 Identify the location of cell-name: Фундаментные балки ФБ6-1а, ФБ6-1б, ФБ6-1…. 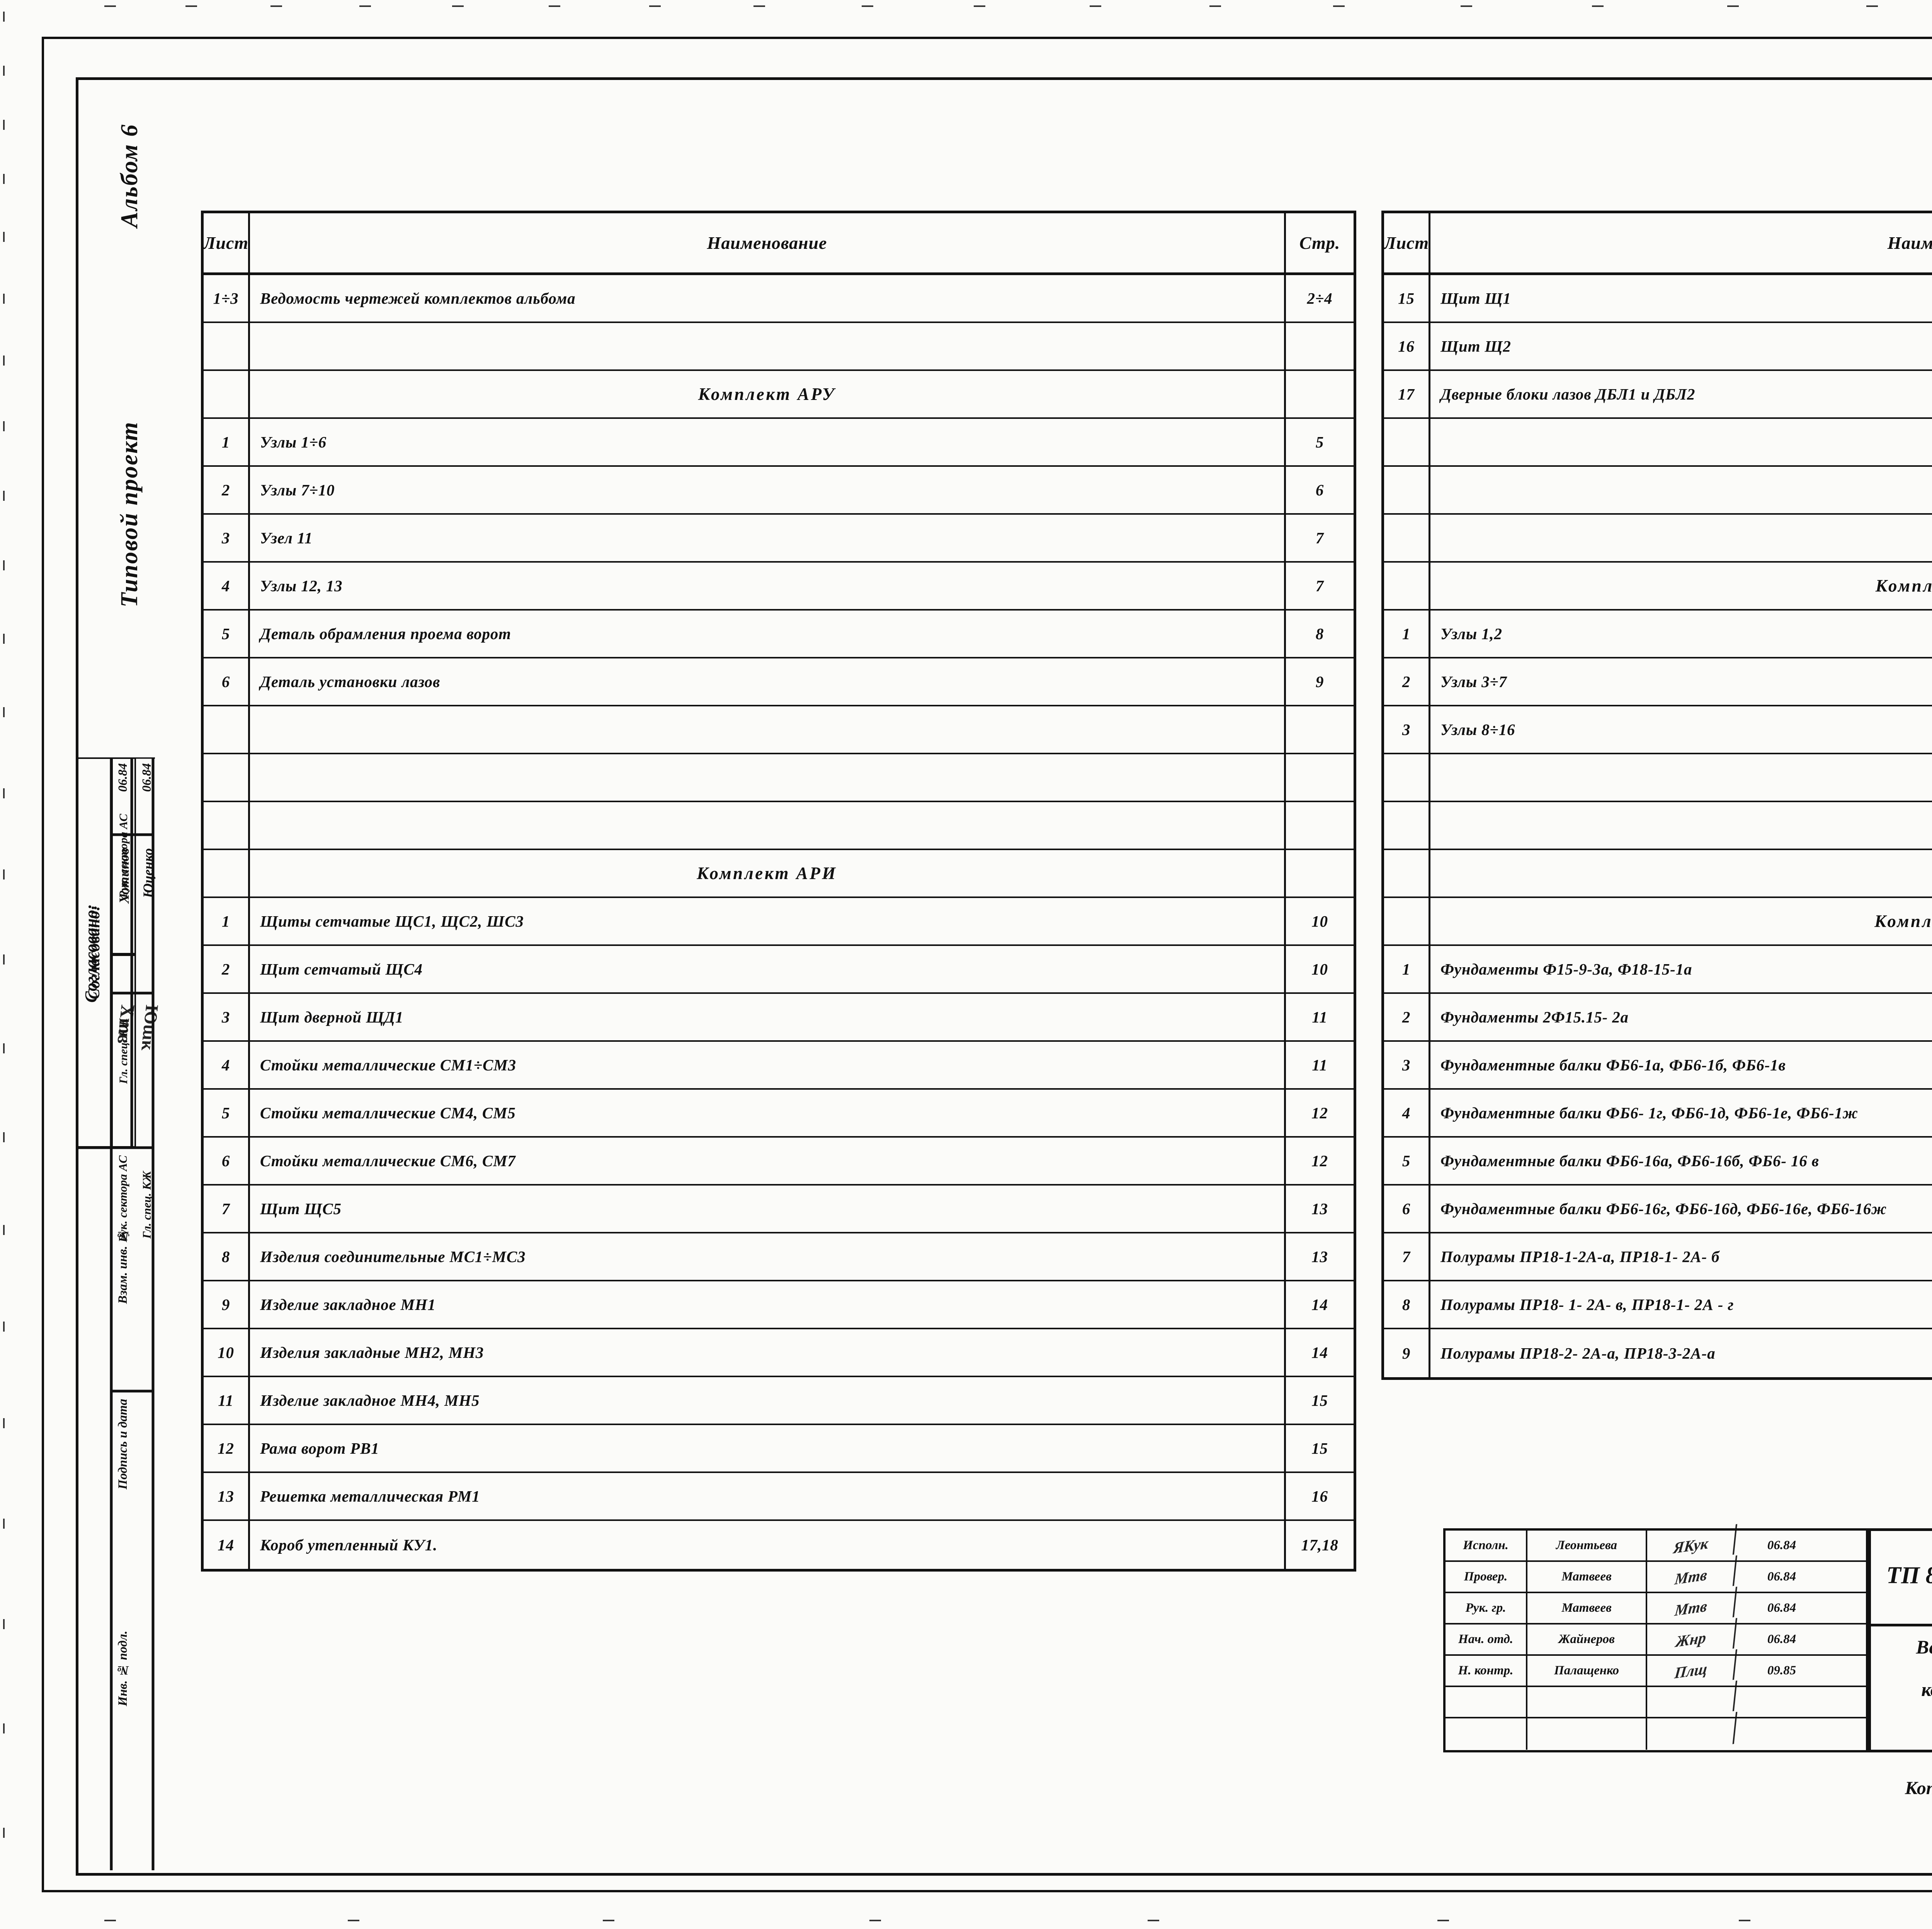
(1613, 1065).